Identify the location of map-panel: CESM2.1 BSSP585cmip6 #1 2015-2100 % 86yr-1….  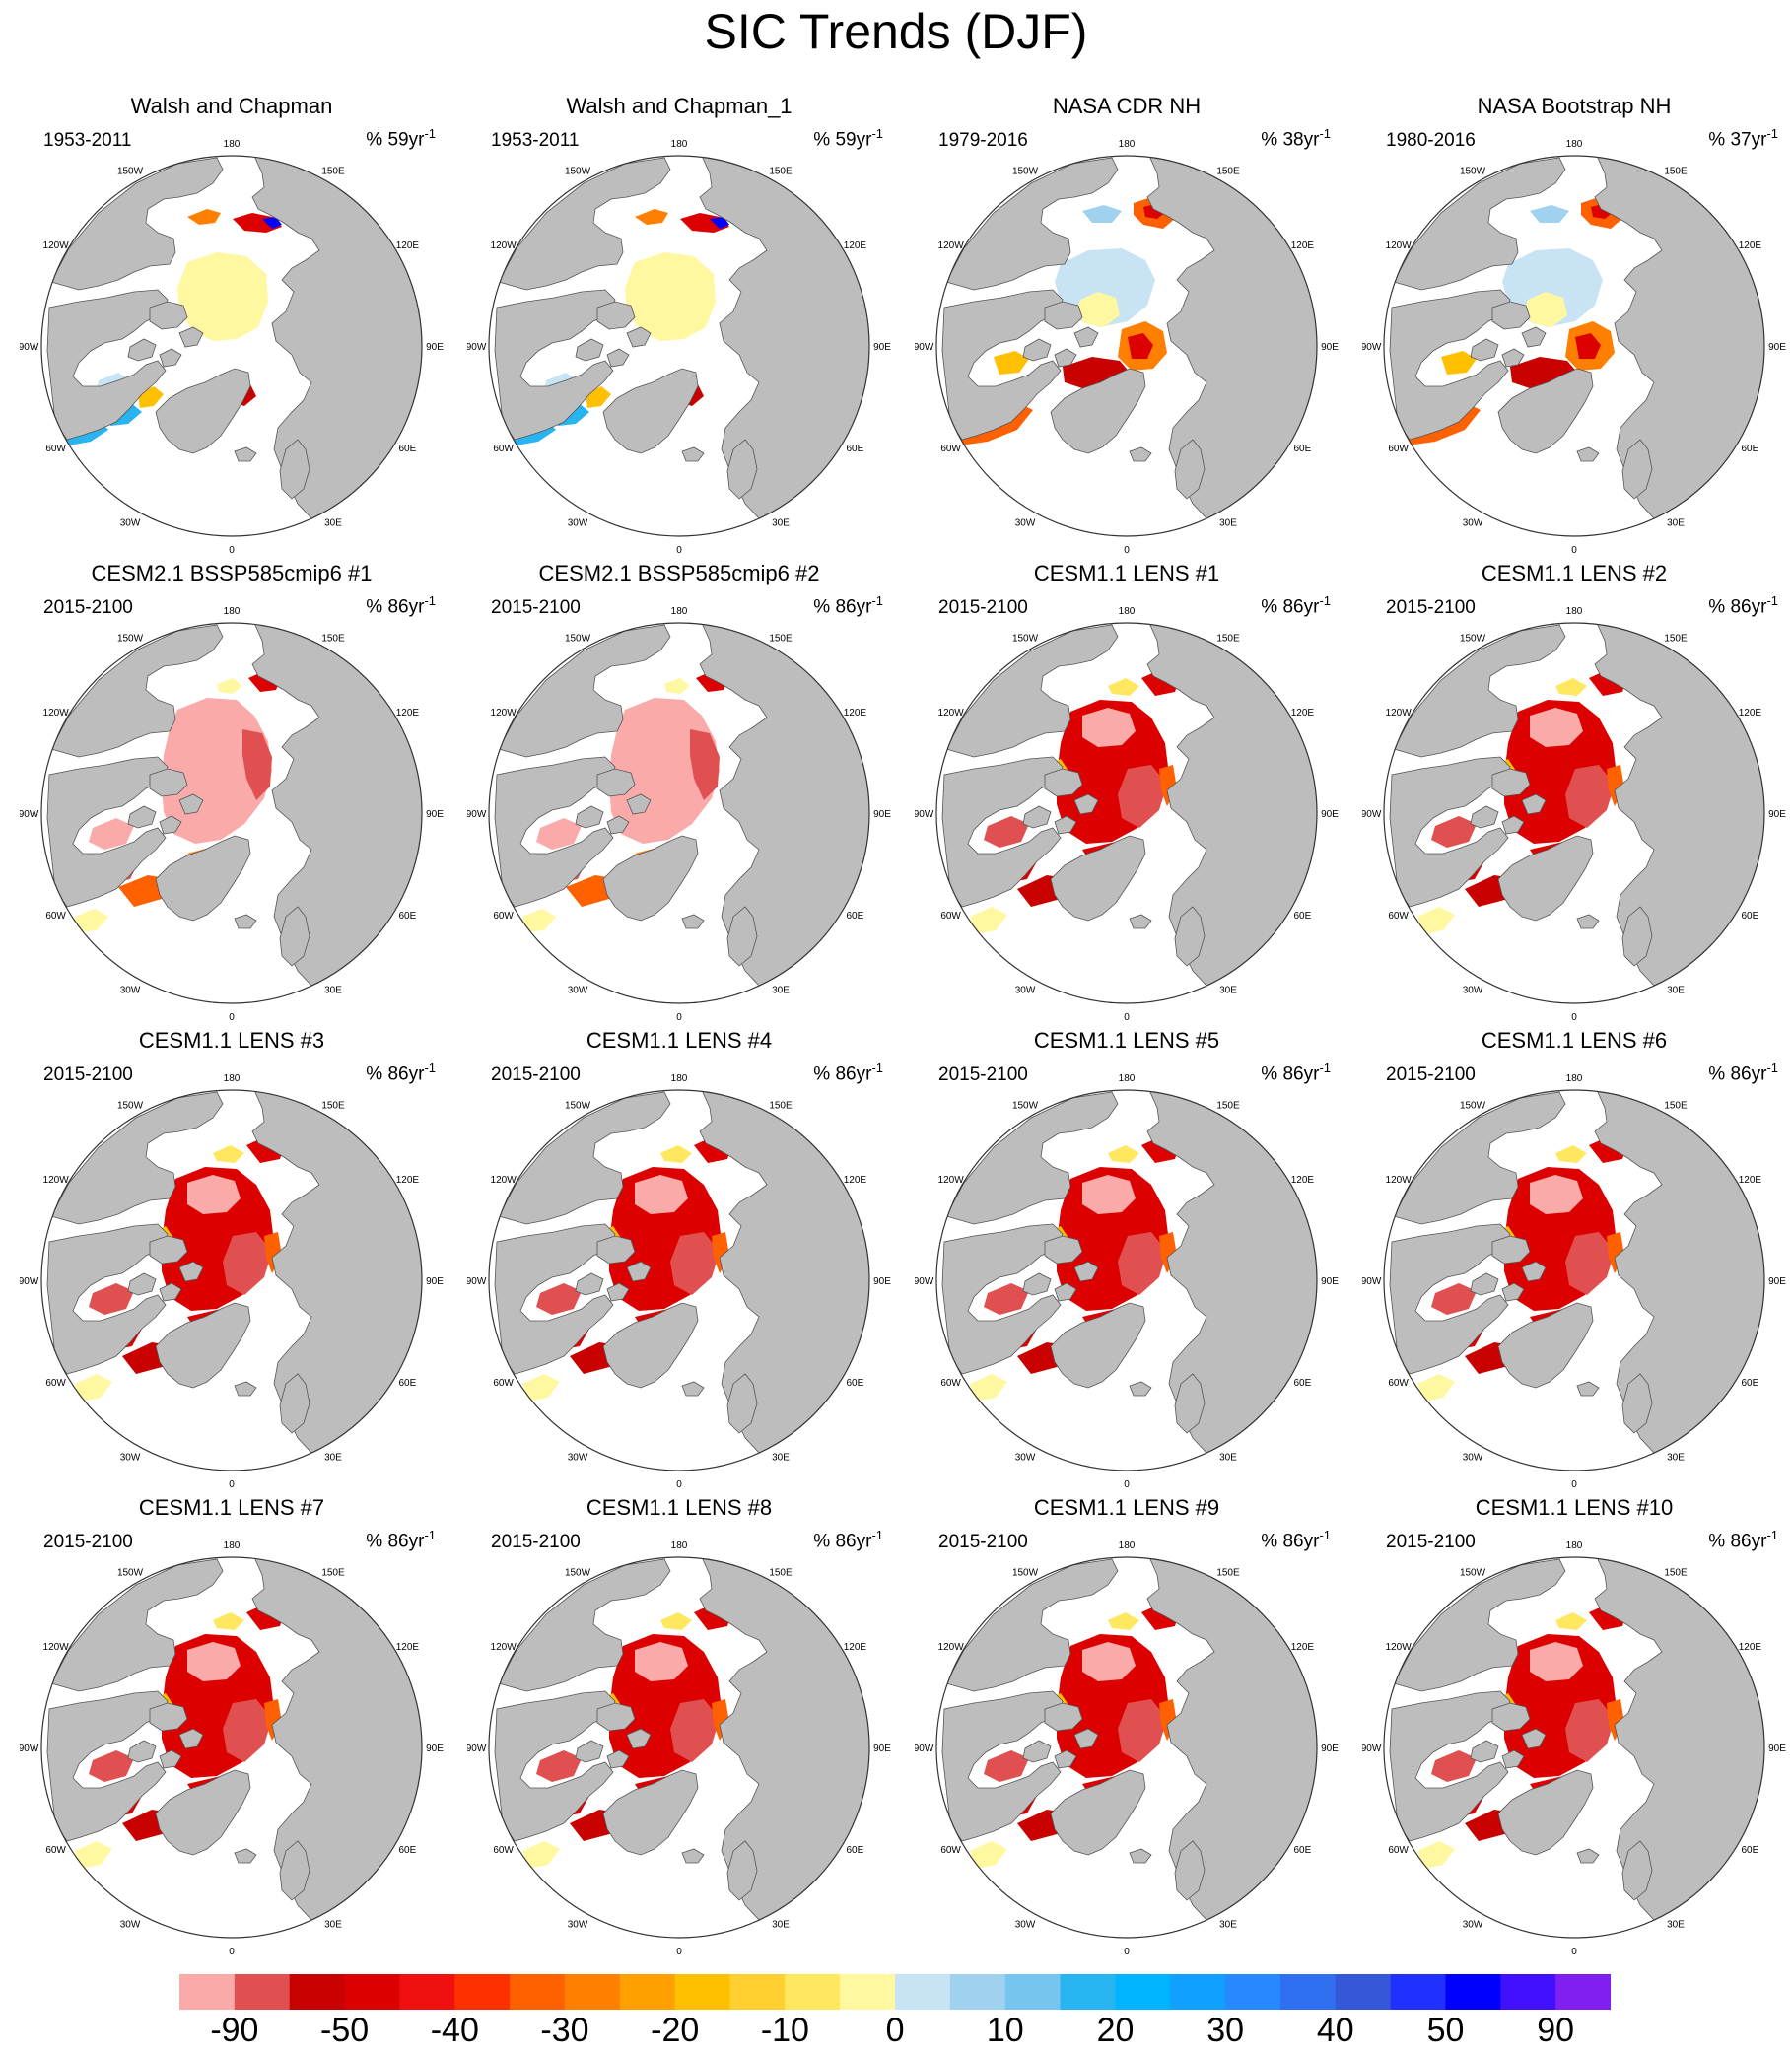
(231, 793).